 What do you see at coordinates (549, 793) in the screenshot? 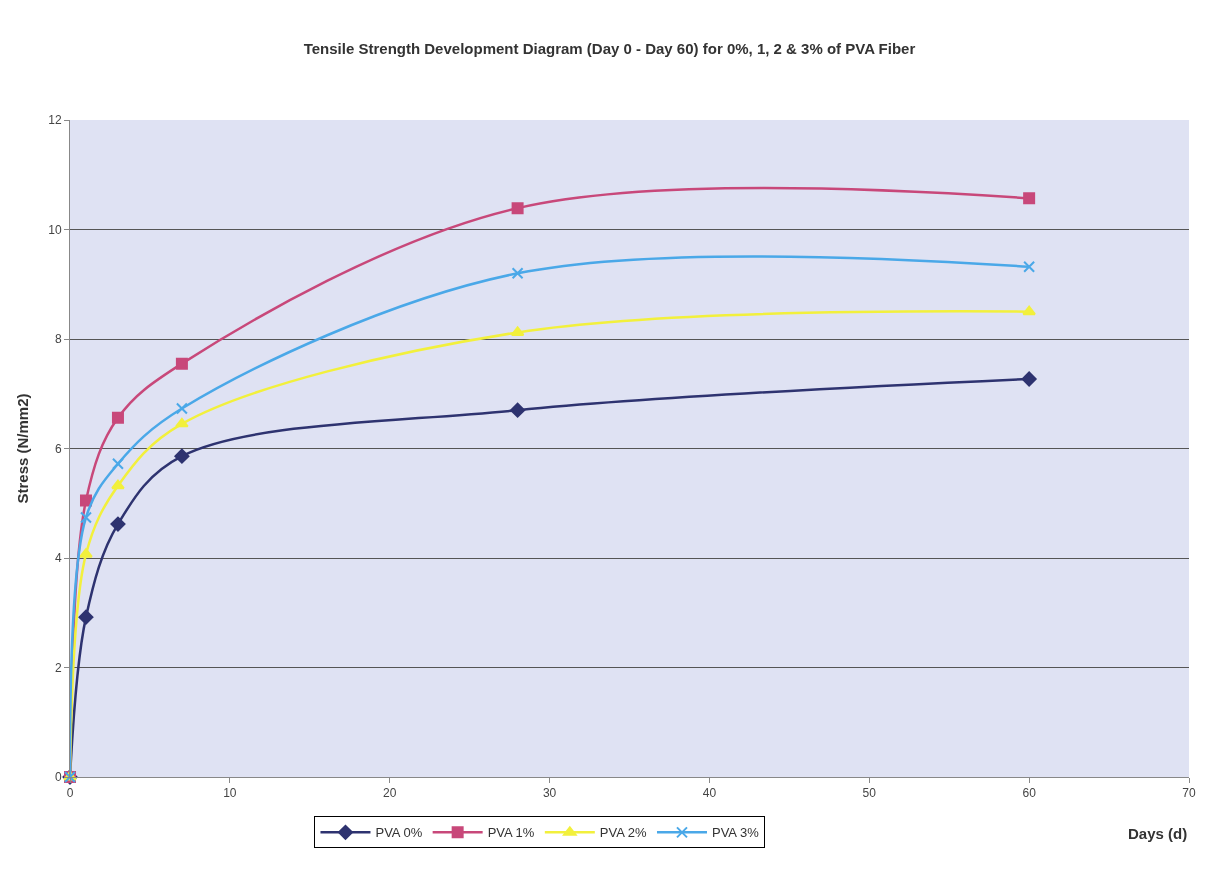
I see `x-tick-label: 30` at bounding box center [549, 793].